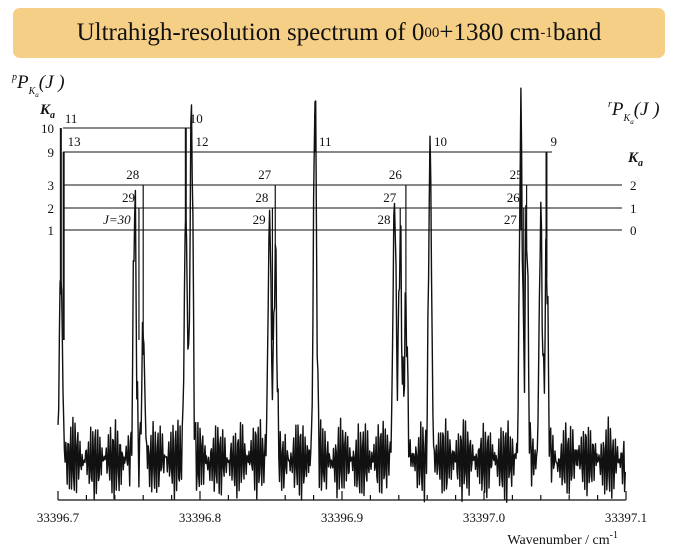 This screenshot has width=680, height=553. Describe the element at coordinates (614, 535) in the screenshot. I see `x-axis-label-exp: -1` at that location.